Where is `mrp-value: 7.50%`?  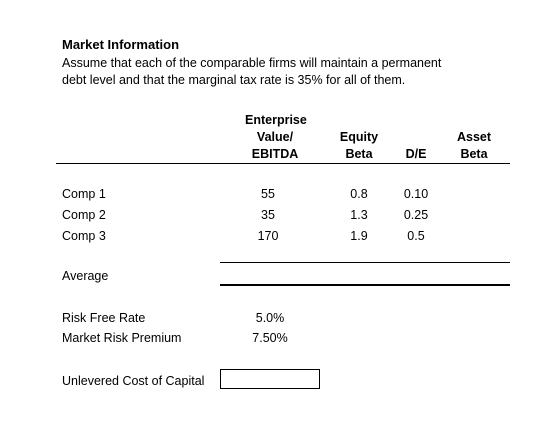
mrp-value: 7.50% is located at coordinates (270, 338).